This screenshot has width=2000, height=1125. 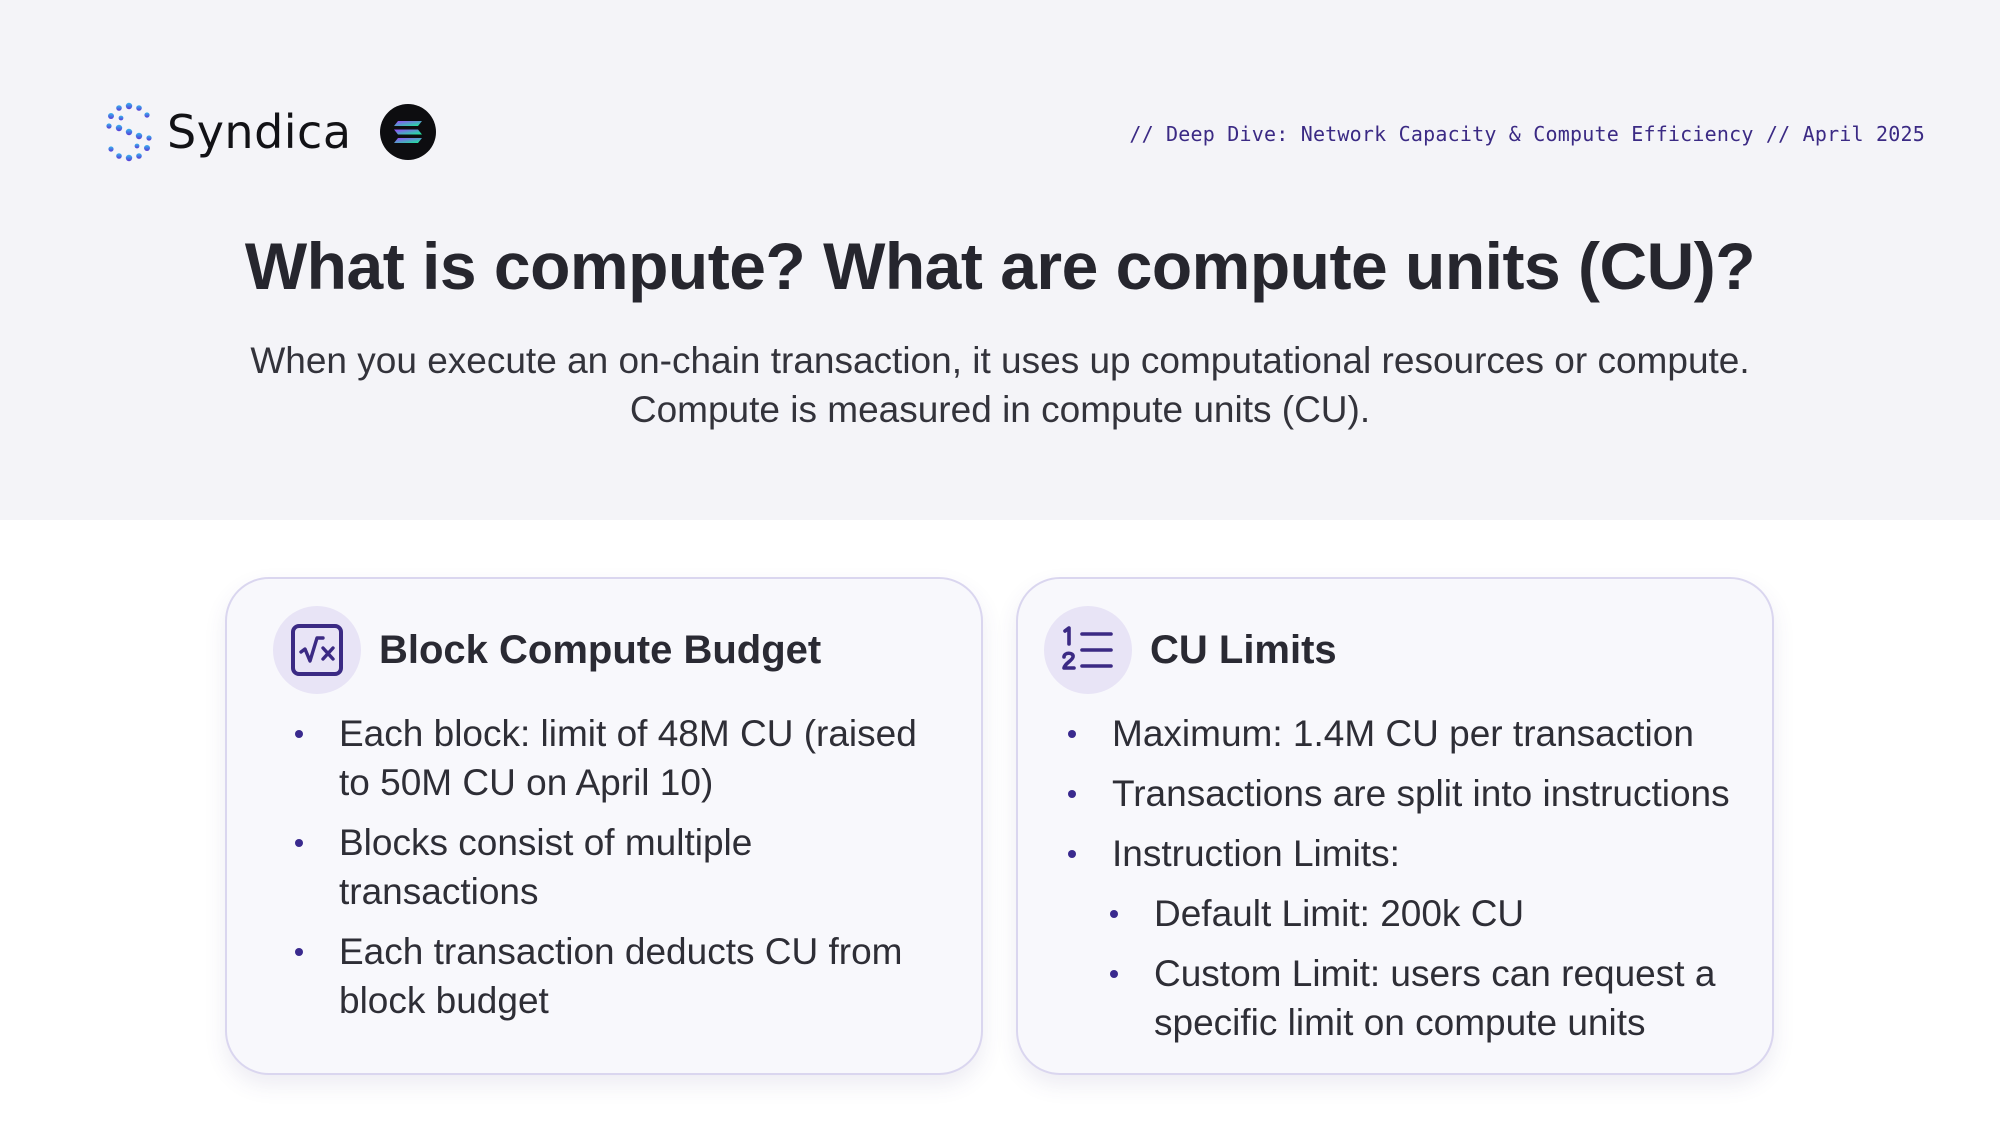 What do you see at coordinates (1243, 649) in the screenshot?
I see `card-title: CU Limits` at bounding box center [1243, 649].